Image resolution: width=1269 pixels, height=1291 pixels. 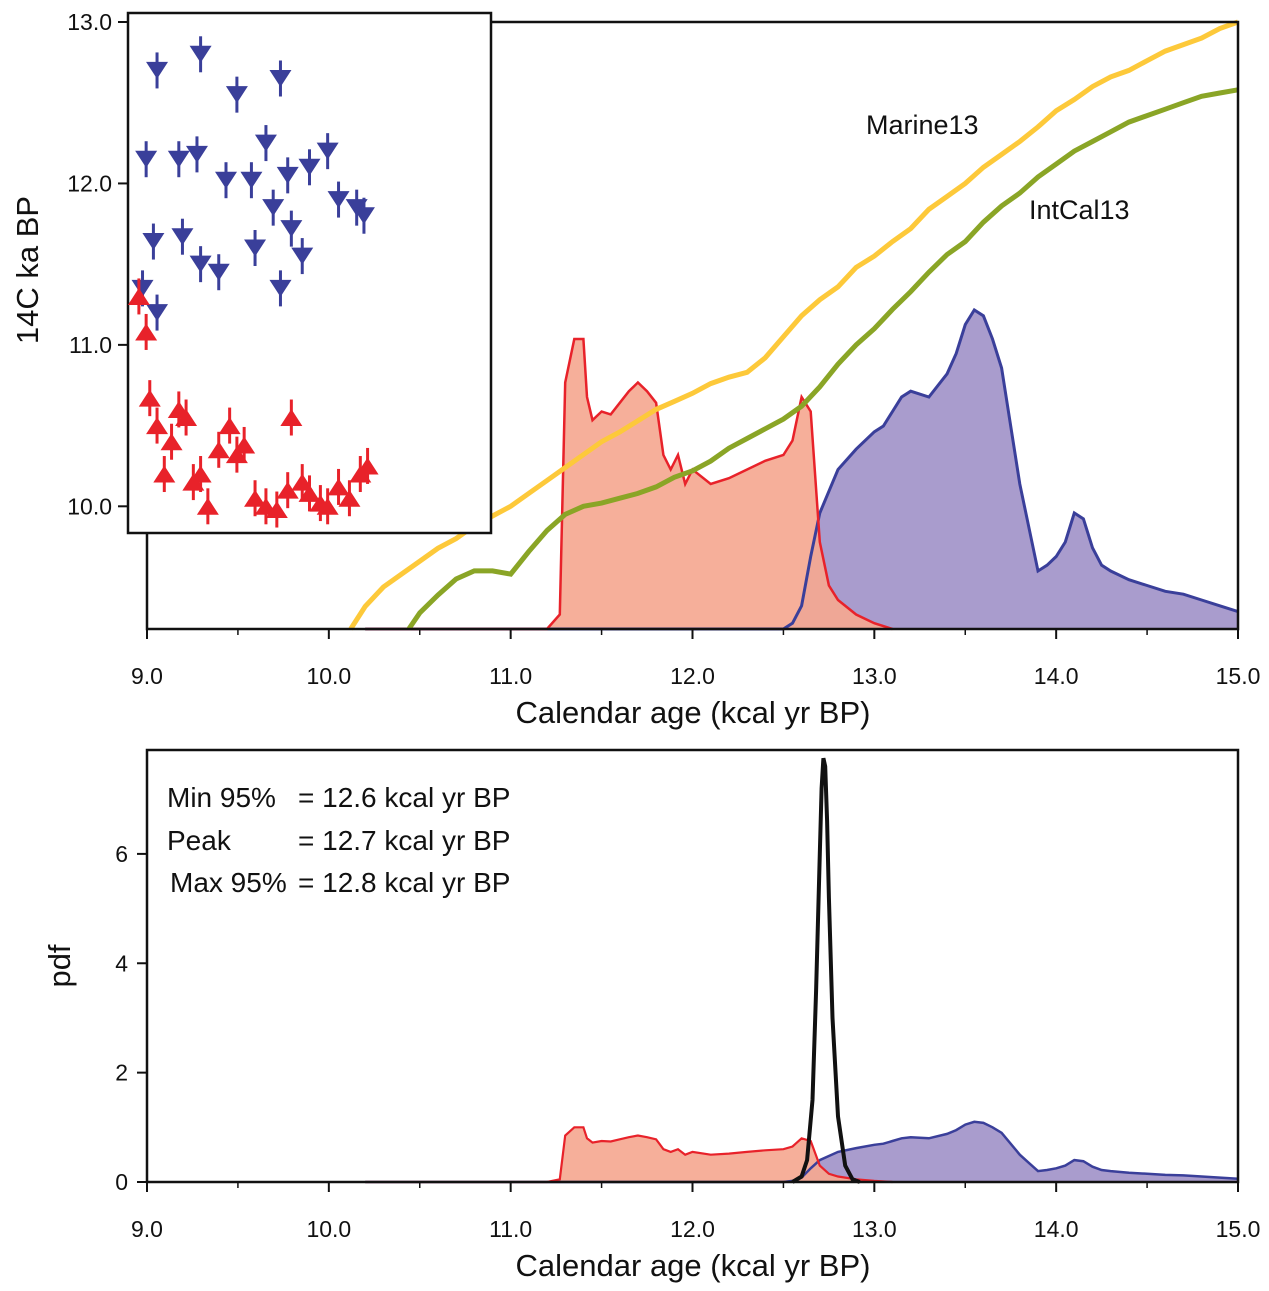 What do you see at coordinates (89, 22) in the screenshot?
I see `y-tick-label: 13.0` at bounding box center [89, 22].